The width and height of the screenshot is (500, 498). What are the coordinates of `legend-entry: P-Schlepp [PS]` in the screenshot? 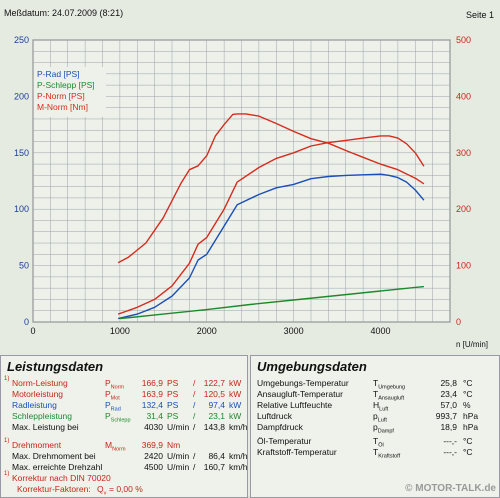 It's located at (66, 85).